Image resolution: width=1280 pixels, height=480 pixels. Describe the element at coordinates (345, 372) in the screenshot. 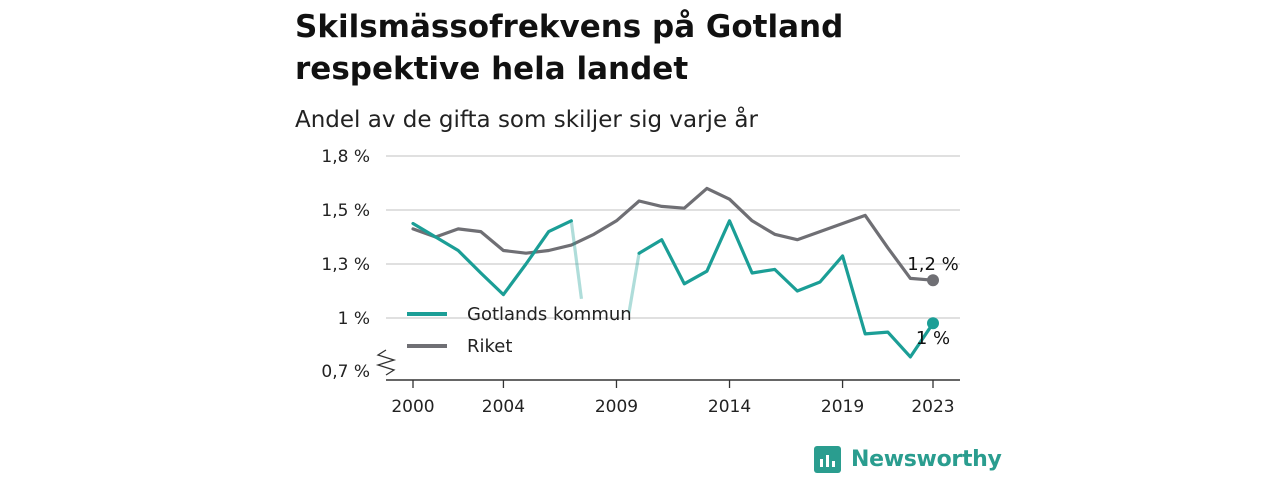

I see `y-tick-label: 0,7 %` at that location.